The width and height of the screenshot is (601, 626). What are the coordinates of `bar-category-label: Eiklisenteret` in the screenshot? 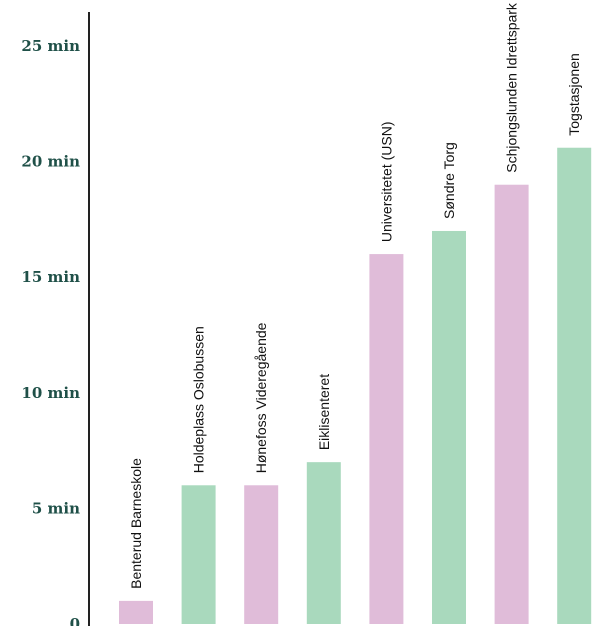 It's located at (324, 412).